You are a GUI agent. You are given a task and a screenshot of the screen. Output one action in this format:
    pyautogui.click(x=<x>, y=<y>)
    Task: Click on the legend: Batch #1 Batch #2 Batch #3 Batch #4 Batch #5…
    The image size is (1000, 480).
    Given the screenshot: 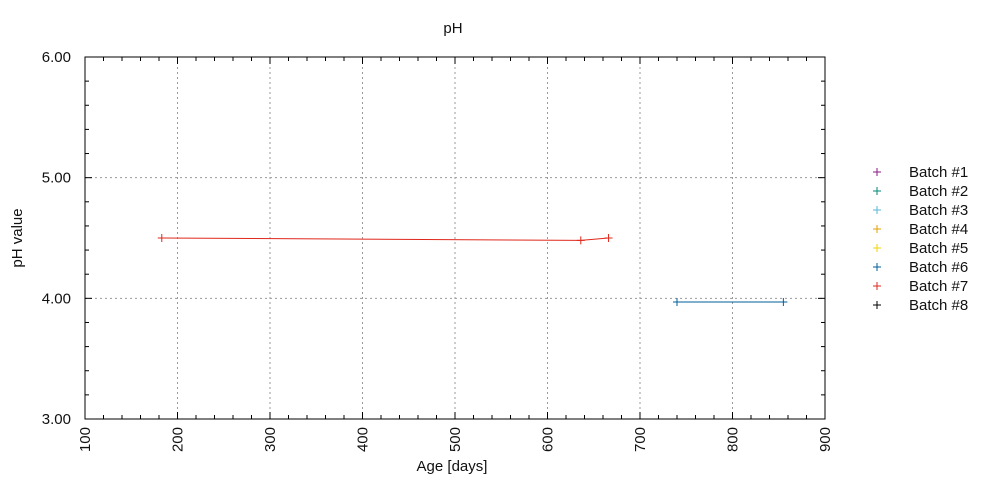 What is the action you would take?
    pyautogui.click(x=920, y=239)
    